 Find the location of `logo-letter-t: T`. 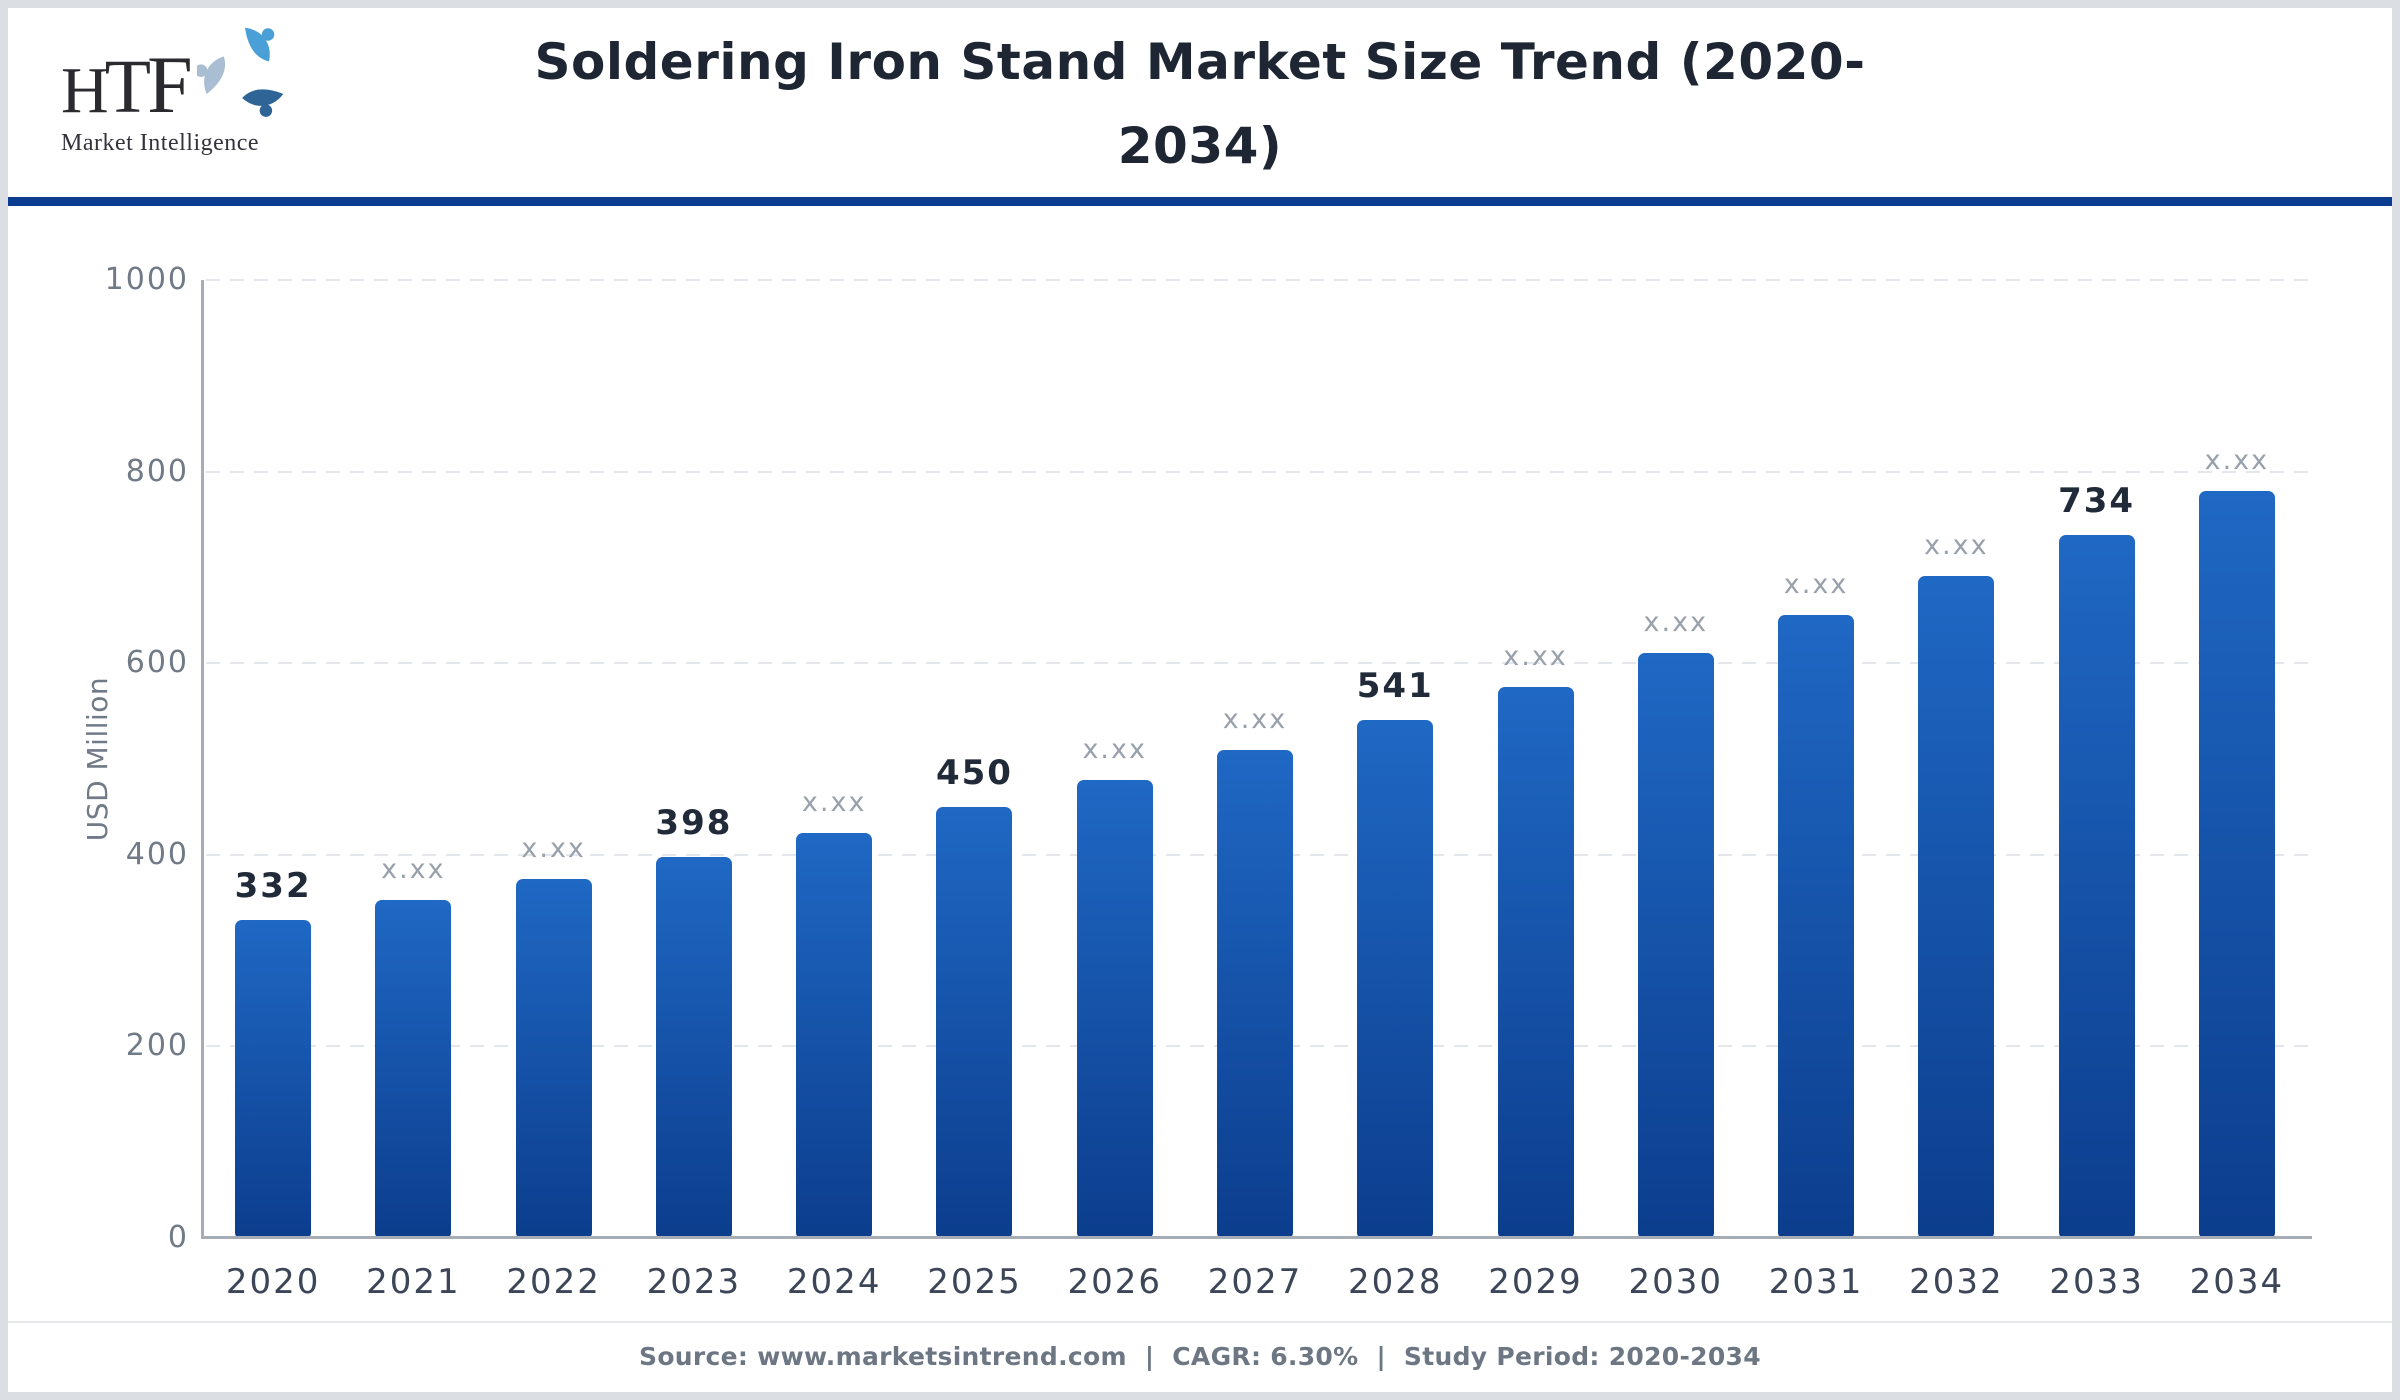

logo-letter-t: T is located at coordinates (128, 87).